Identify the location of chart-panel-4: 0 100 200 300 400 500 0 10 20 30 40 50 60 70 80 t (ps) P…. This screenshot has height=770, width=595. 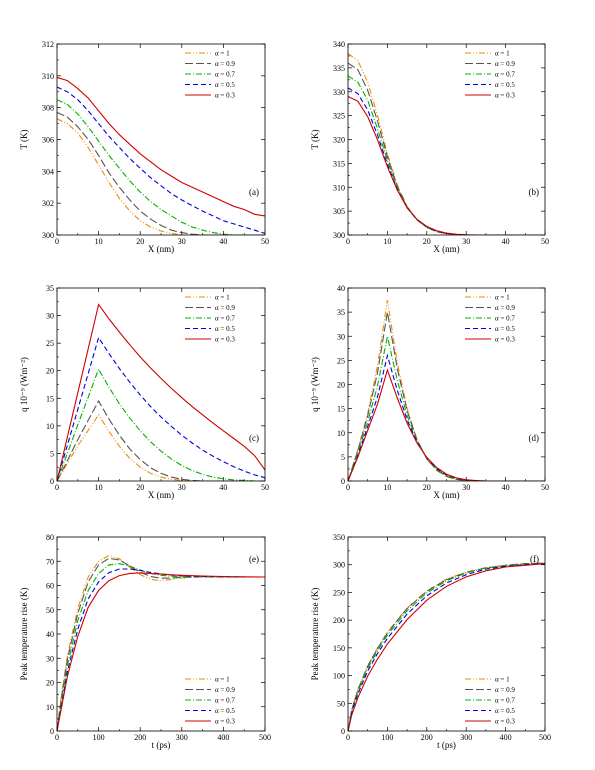
(145, 641).